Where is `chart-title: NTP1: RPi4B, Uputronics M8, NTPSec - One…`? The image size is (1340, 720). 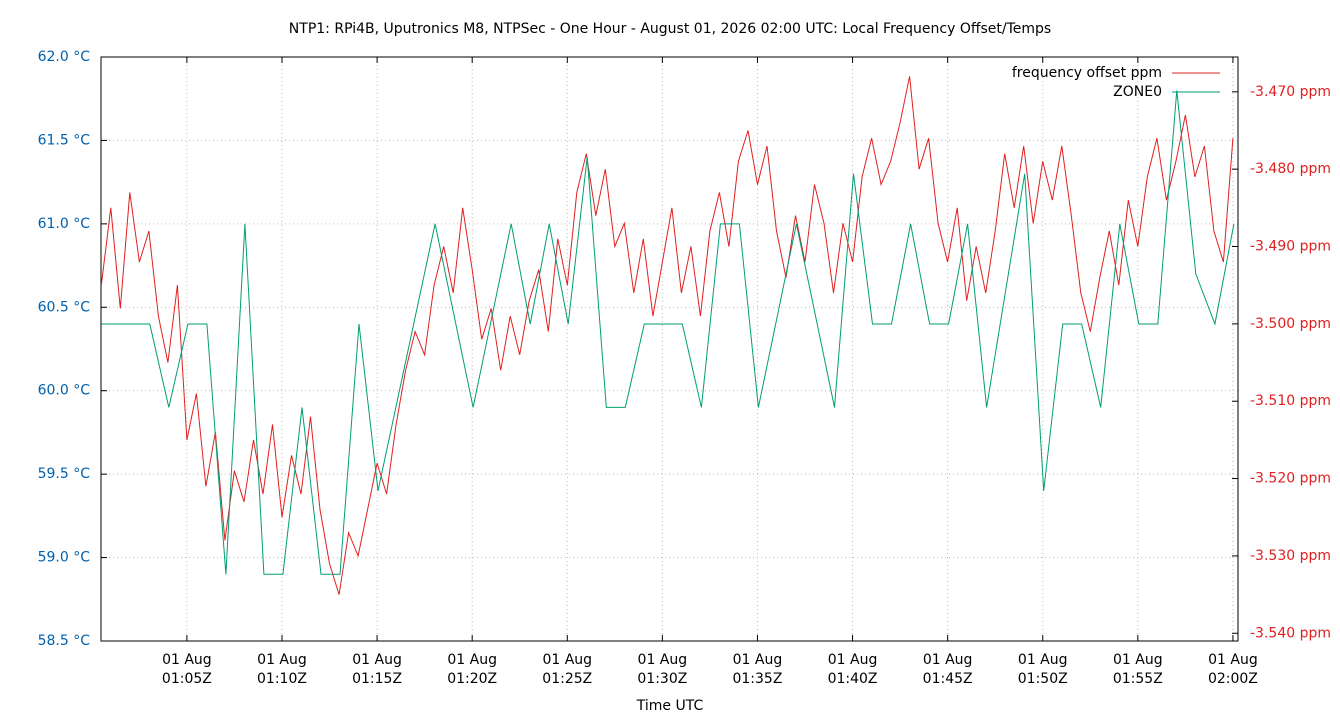
chart-title: NTP1: RPi4B, Uputronics M8, NTPSec - One… is located at coordinates (670, 29).